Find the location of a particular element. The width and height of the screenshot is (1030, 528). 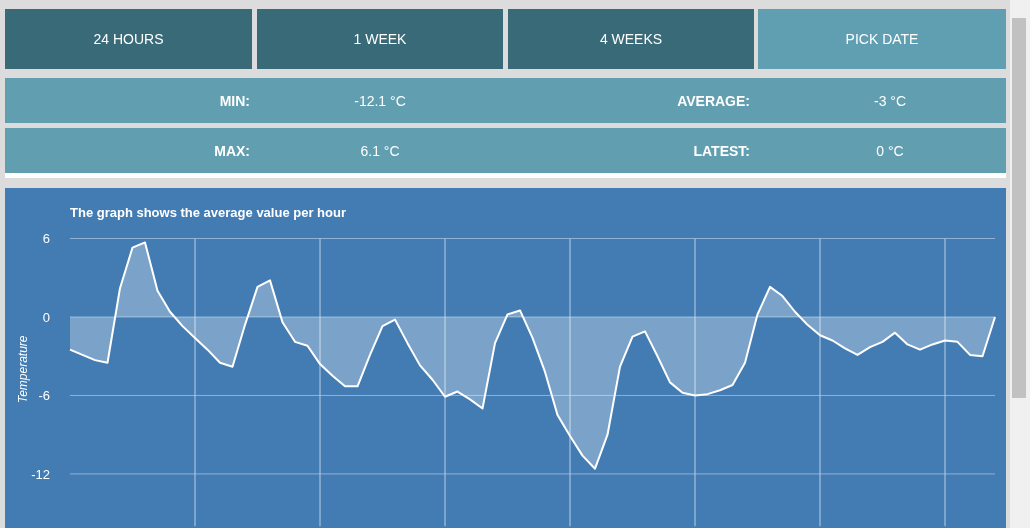

text: 24 HOURS is located at coordinates (128, 39).